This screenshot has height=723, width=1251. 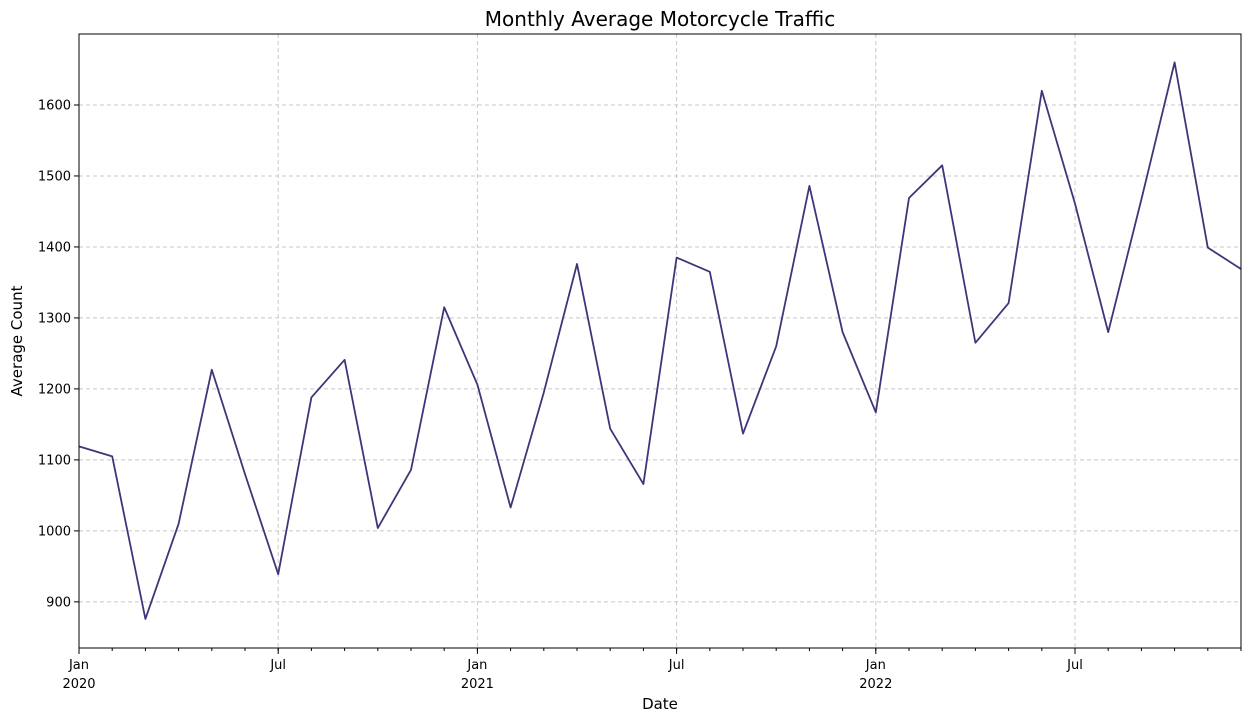 What do you see at coordinates (54, 247) in the screenshot?
I see `y-tick-label: 1400` at bounding box center [54, 247].